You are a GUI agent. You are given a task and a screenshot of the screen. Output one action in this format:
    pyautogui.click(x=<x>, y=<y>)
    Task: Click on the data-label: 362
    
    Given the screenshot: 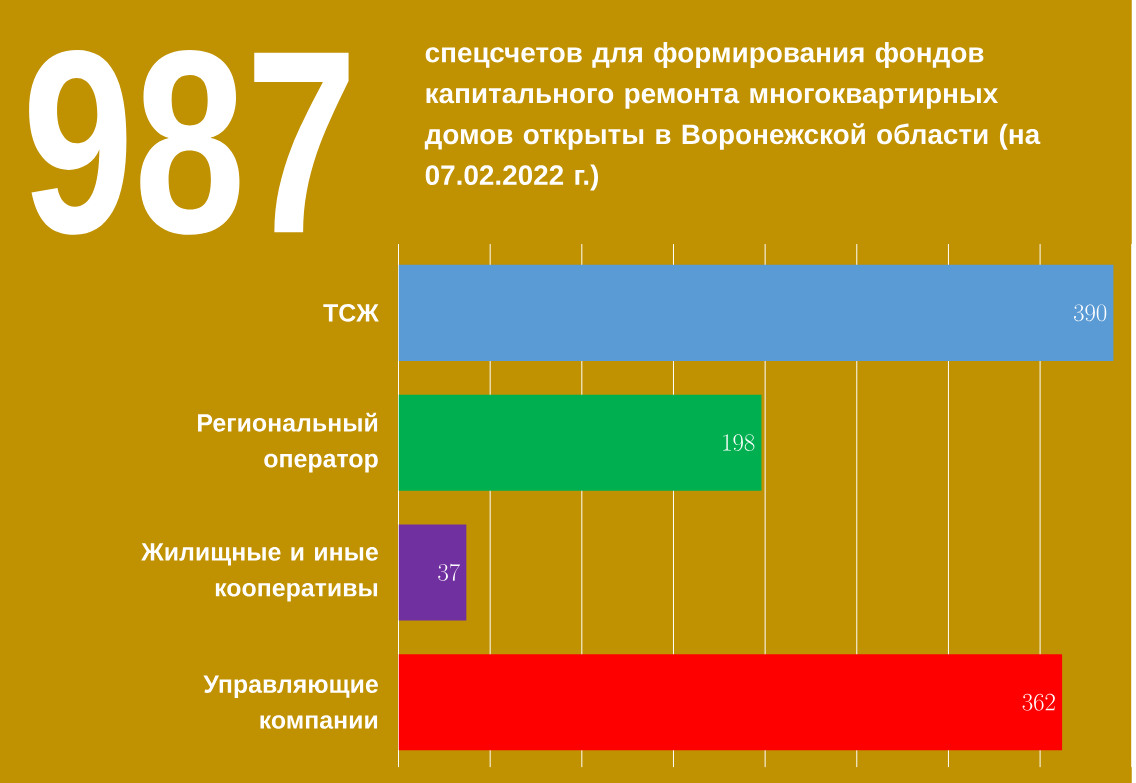 What is the action you would take?
    pyautogui.click(x=1038, y=702)
    